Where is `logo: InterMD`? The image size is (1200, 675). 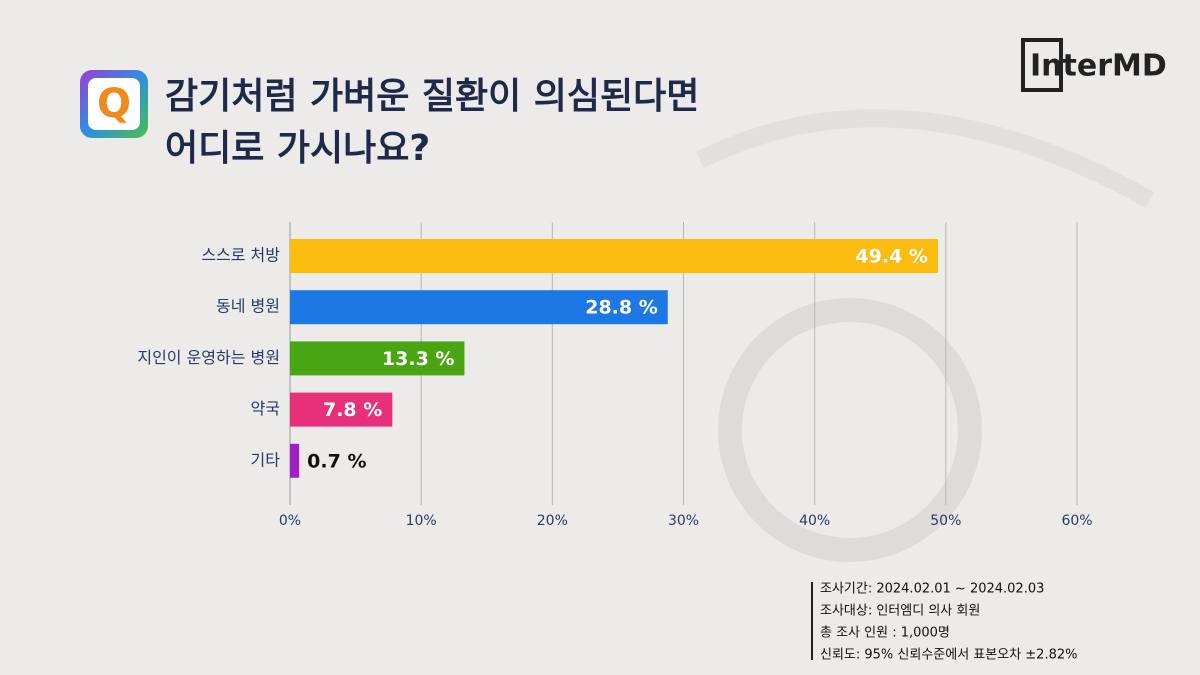 logo: InterMD is located at coordinates (1098, 66).